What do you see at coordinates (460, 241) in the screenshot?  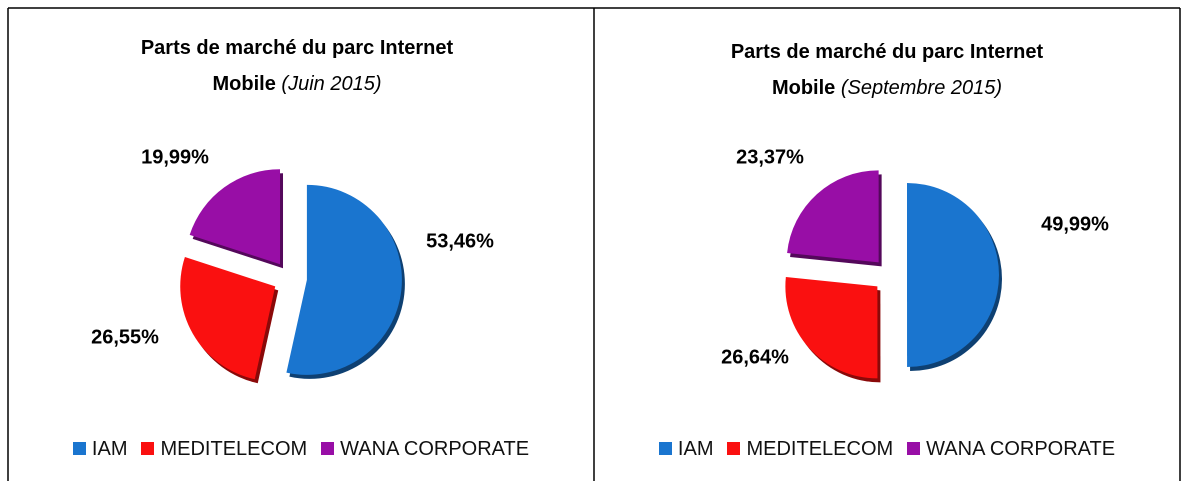 I see `data-label: 53,46%` at bounding box center [460, 241].